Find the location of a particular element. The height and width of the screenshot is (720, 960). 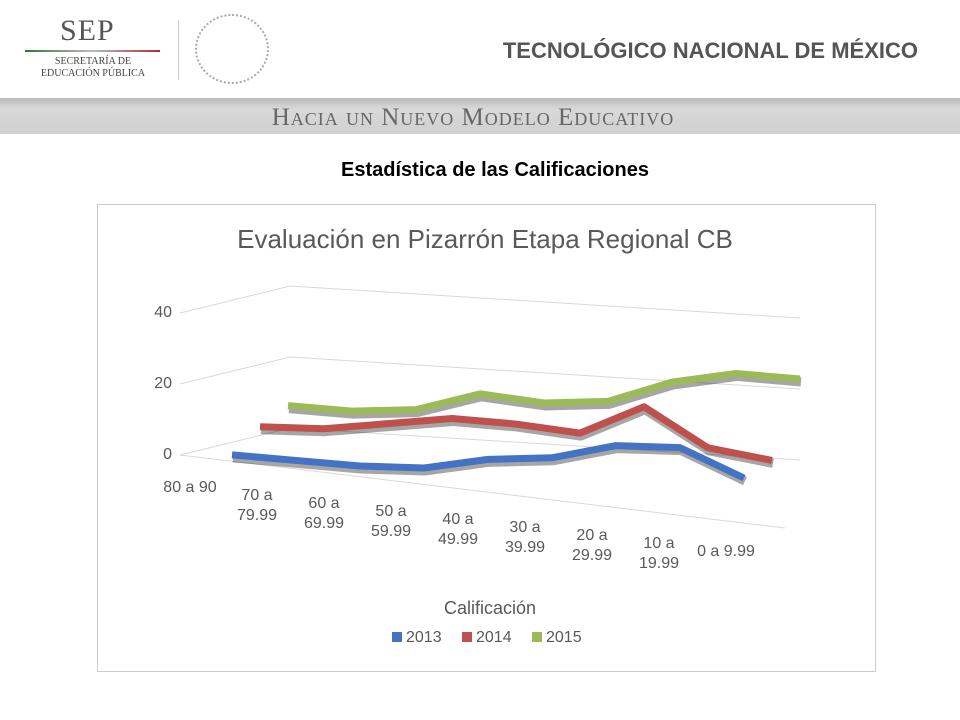

banner-text: Hacia un Nuevo Modelo Educativo is located at coordinates (473, 117).